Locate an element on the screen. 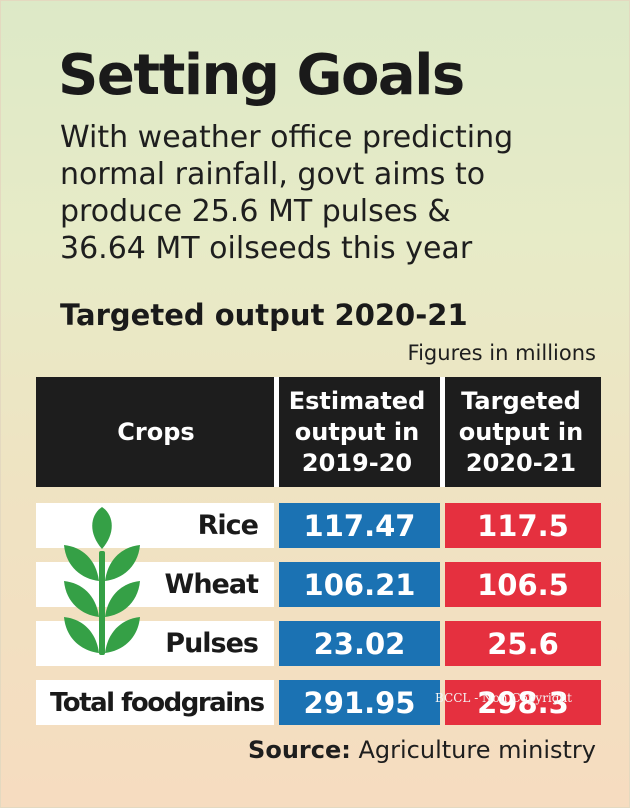 The image size is (630, 808). targeted-value: 117.5 is located at coordinates (523, 525).